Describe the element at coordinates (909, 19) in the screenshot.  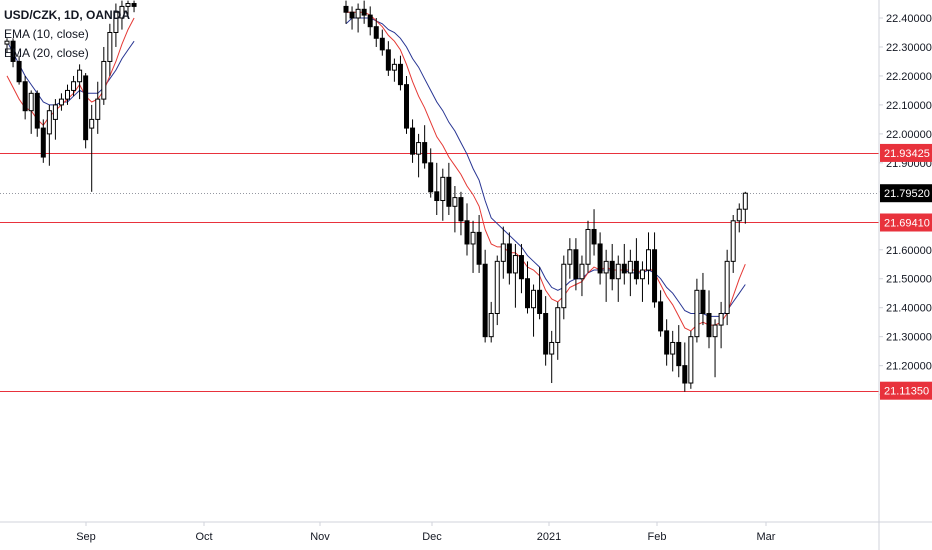
I see `price-tick-label: 22.40000` at that location.